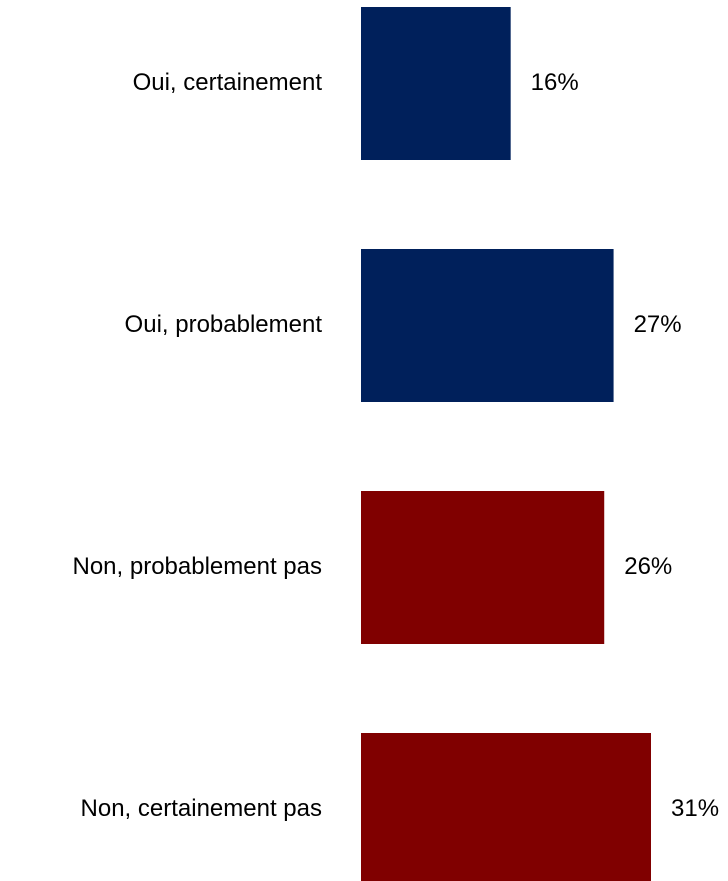 The height and width of the screenshot is (881, 728). I want to click on category-label-1: Oui, certainement, so click(228, 82).